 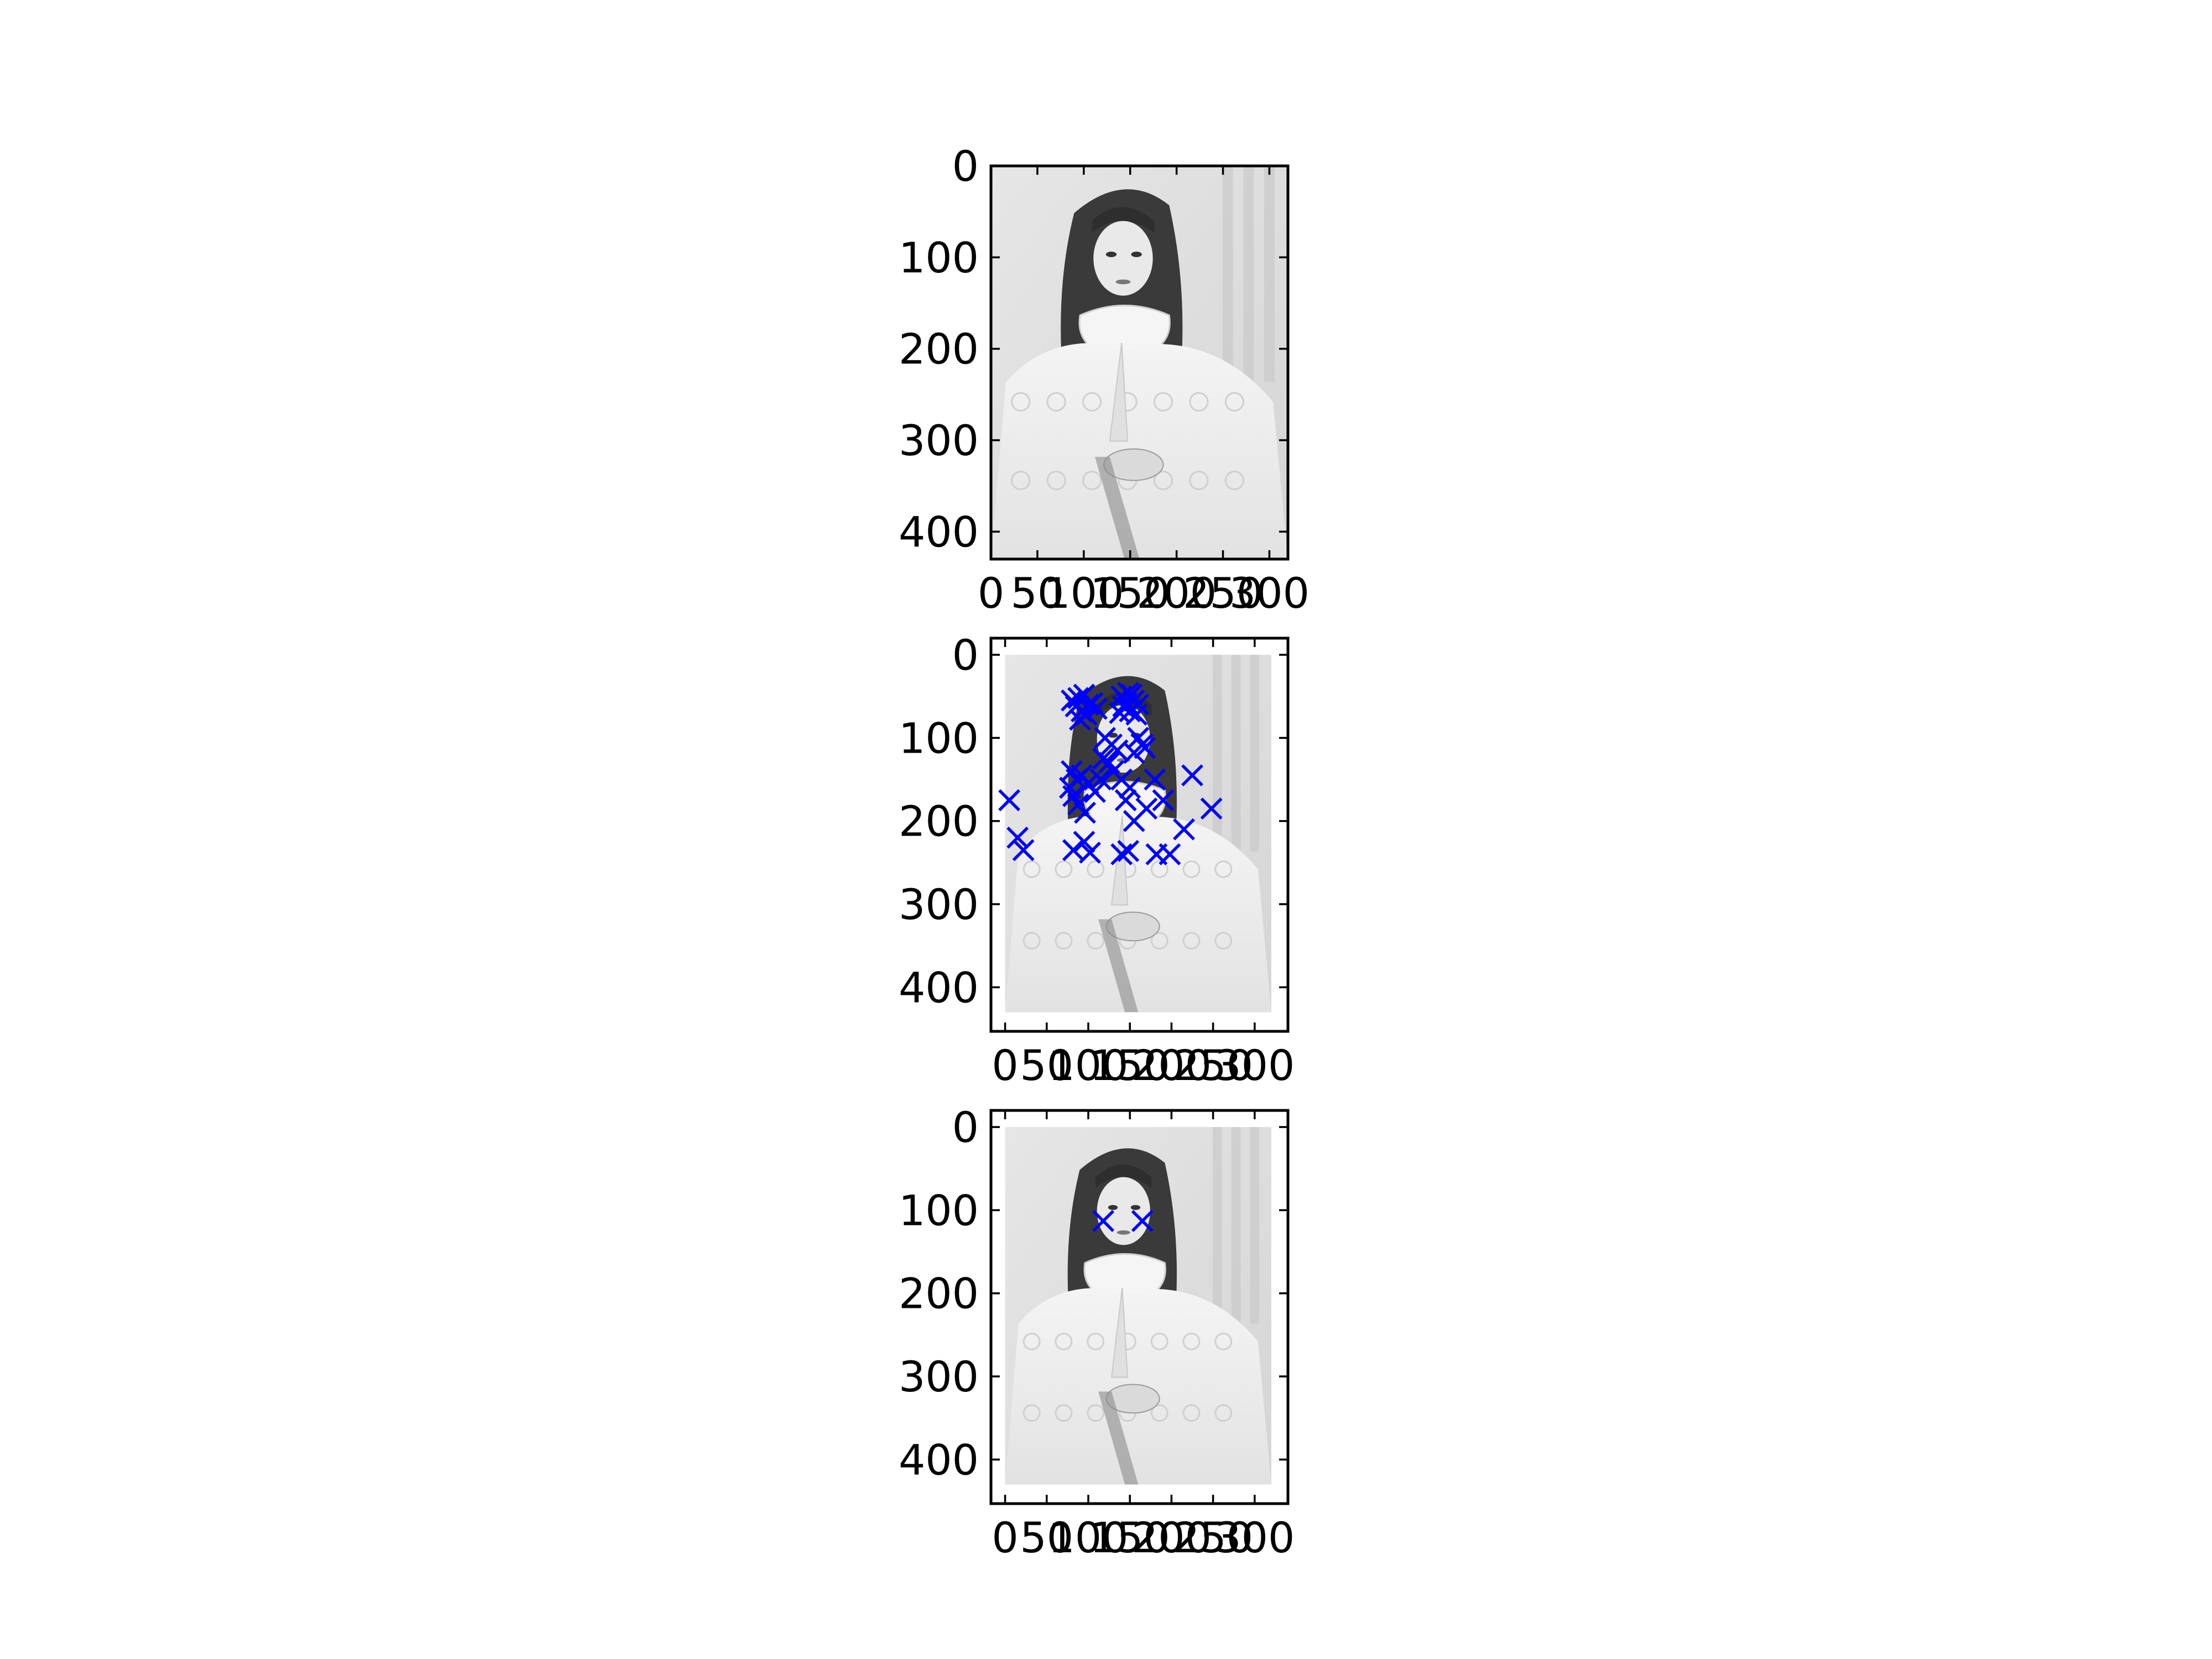 I want to click on y-tick-label: 100, so click(x=939, y=1211).